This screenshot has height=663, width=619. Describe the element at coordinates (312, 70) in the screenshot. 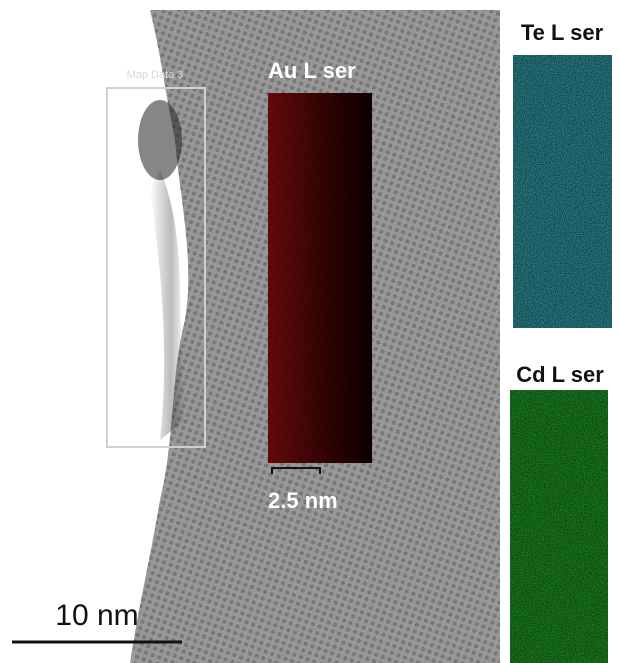

I see `au-label: Au L ser` at that location.